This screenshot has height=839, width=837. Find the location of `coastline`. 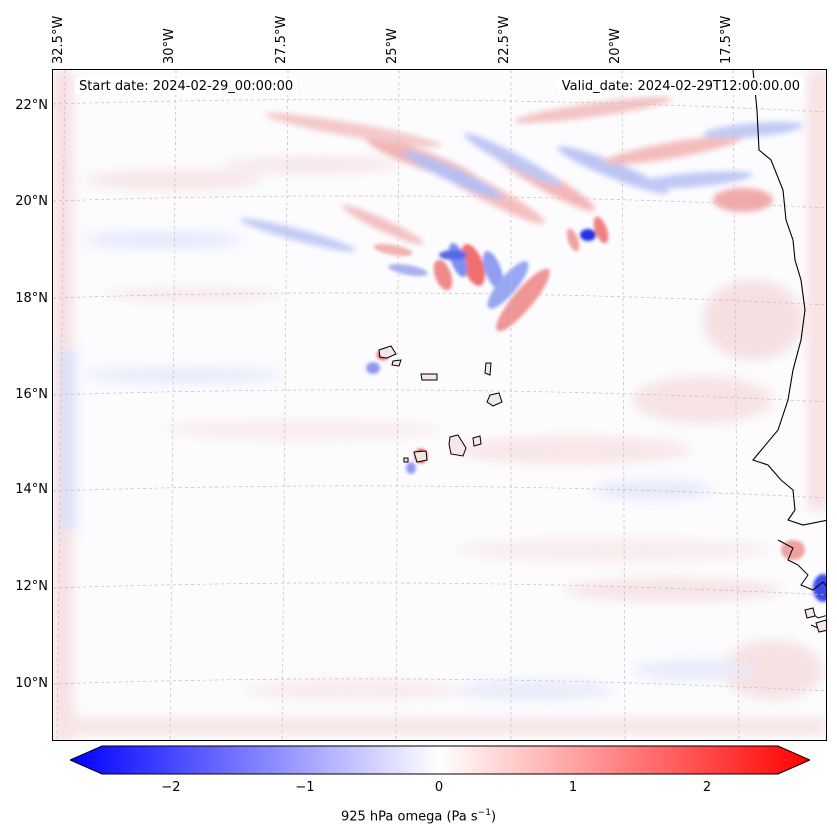

coastline is located at coordinates (789, 298).